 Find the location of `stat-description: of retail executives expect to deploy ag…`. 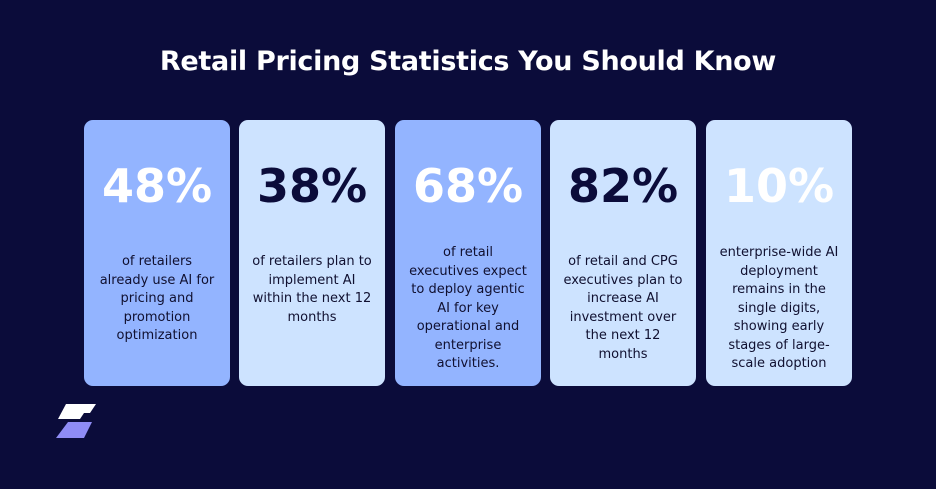

stat-description: of retail executives expect to deploy ag… is located at coordinates (468, 308).